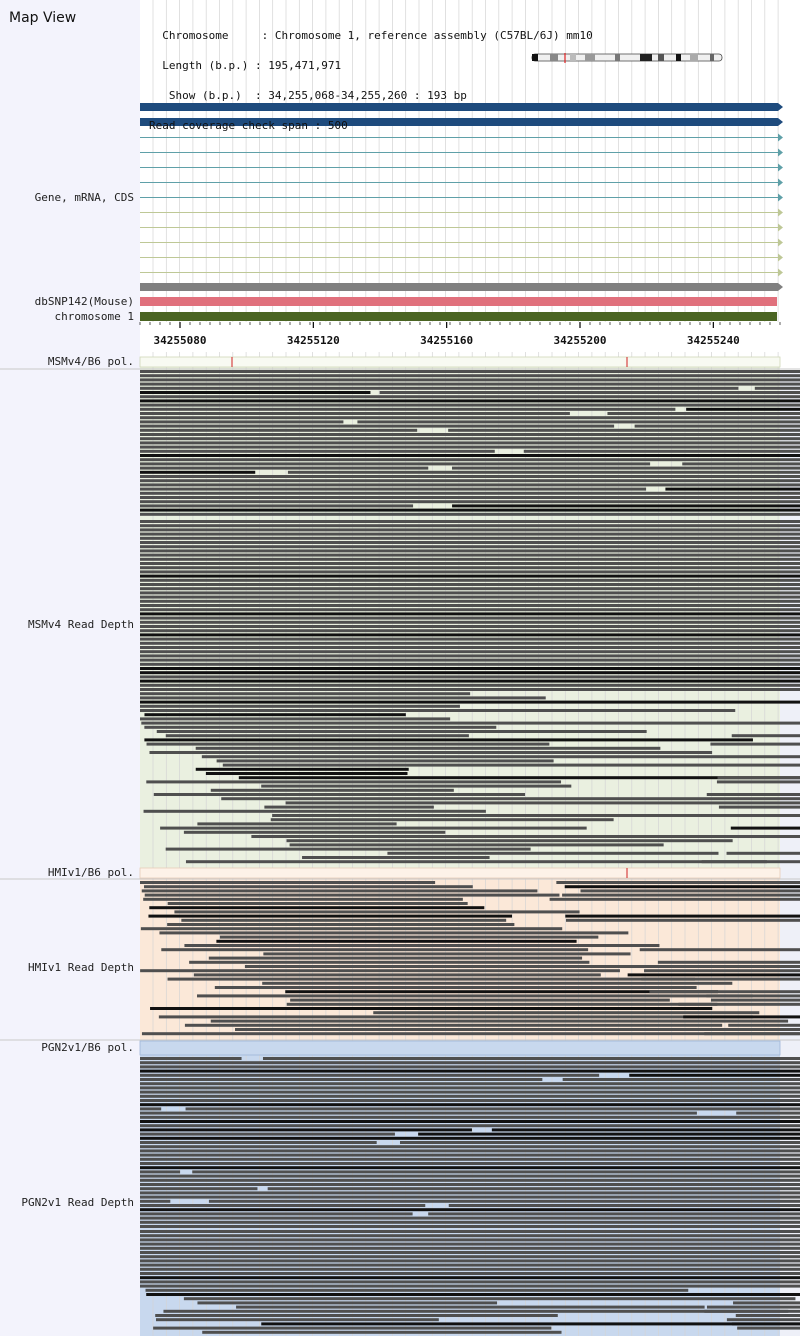 Image resolution: width=800 pixels, height=1336 pixels. I want to click on ruler-tick-label-2: 34255160, so click(446, 340).